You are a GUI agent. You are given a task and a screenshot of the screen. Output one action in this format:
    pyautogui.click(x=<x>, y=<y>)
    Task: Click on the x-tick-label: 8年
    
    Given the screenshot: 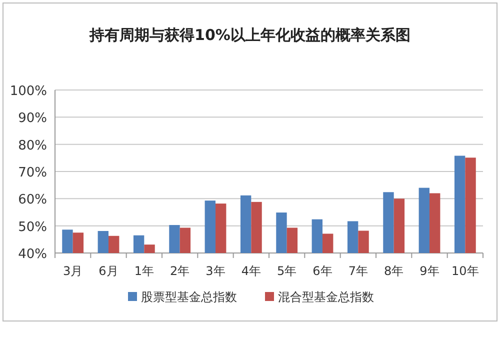 What is the action you would take?
    pyautogui.click(x=394, y=271)
    